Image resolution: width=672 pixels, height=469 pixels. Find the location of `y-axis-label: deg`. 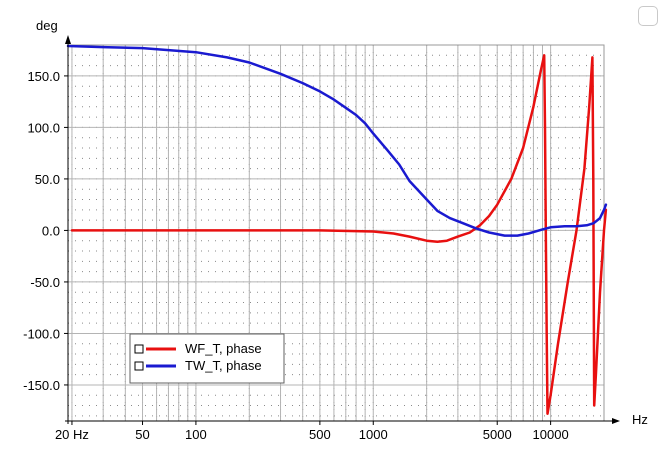

y-axis-label: deg is located at coordinates (47, 25).